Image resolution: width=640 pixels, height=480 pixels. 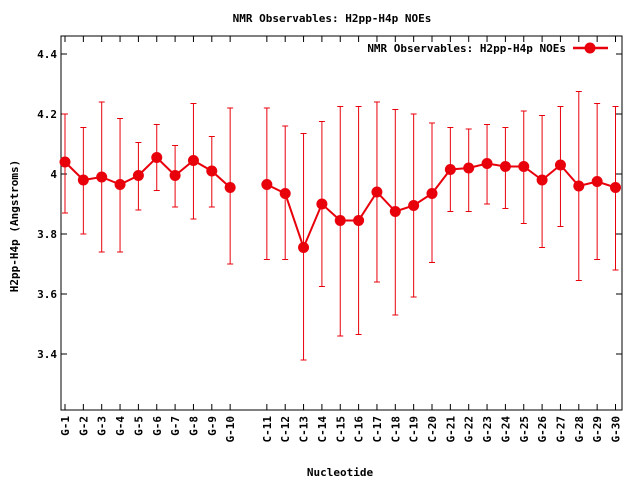 I want to click on x-tick-label: G-4, so click(x=120, y=426).